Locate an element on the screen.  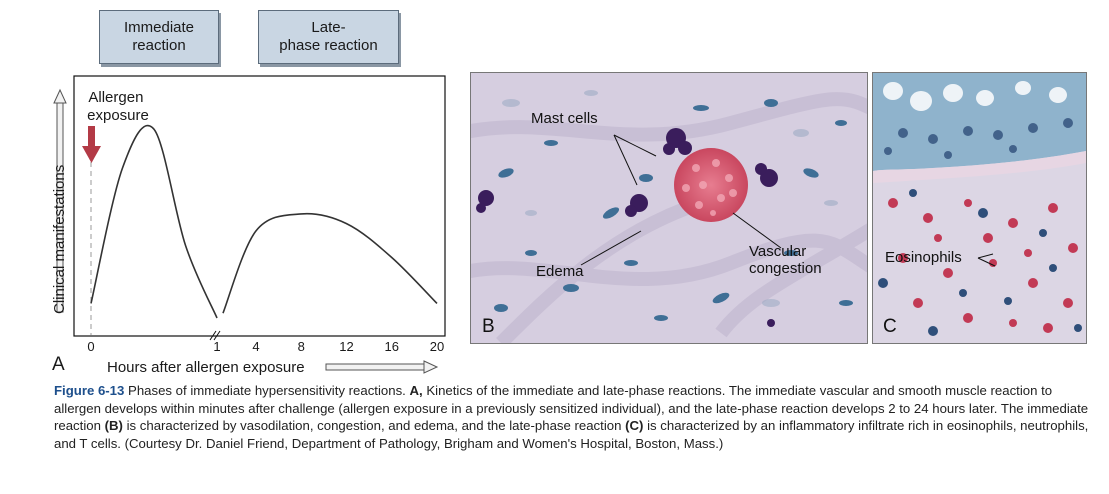
eosinophils-label: Eosinophils is located at coordinates (923, 257).